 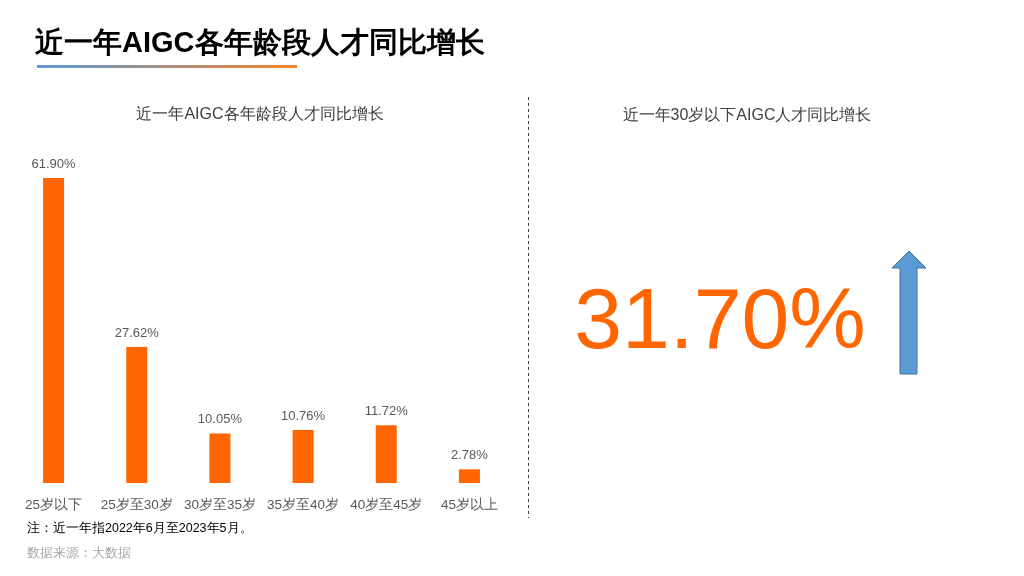 What do you see at coordinates (260, 42) in the screenshot?
I see `chart-title: 近一年AIGC各年龄段人才同比增长` at bounding box center [260, 42].